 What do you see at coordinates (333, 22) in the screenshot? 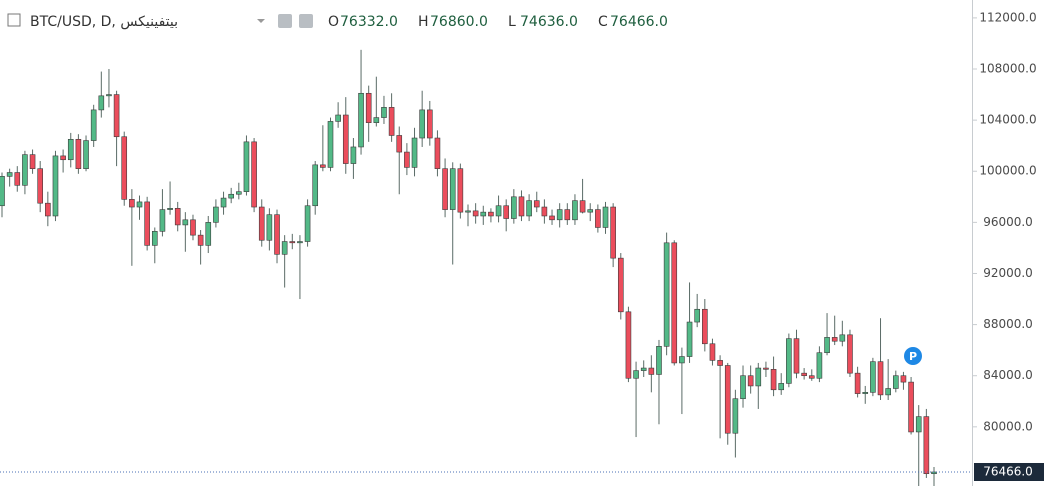
I see `ohlc-key: O` at bounding box center [333, 22].